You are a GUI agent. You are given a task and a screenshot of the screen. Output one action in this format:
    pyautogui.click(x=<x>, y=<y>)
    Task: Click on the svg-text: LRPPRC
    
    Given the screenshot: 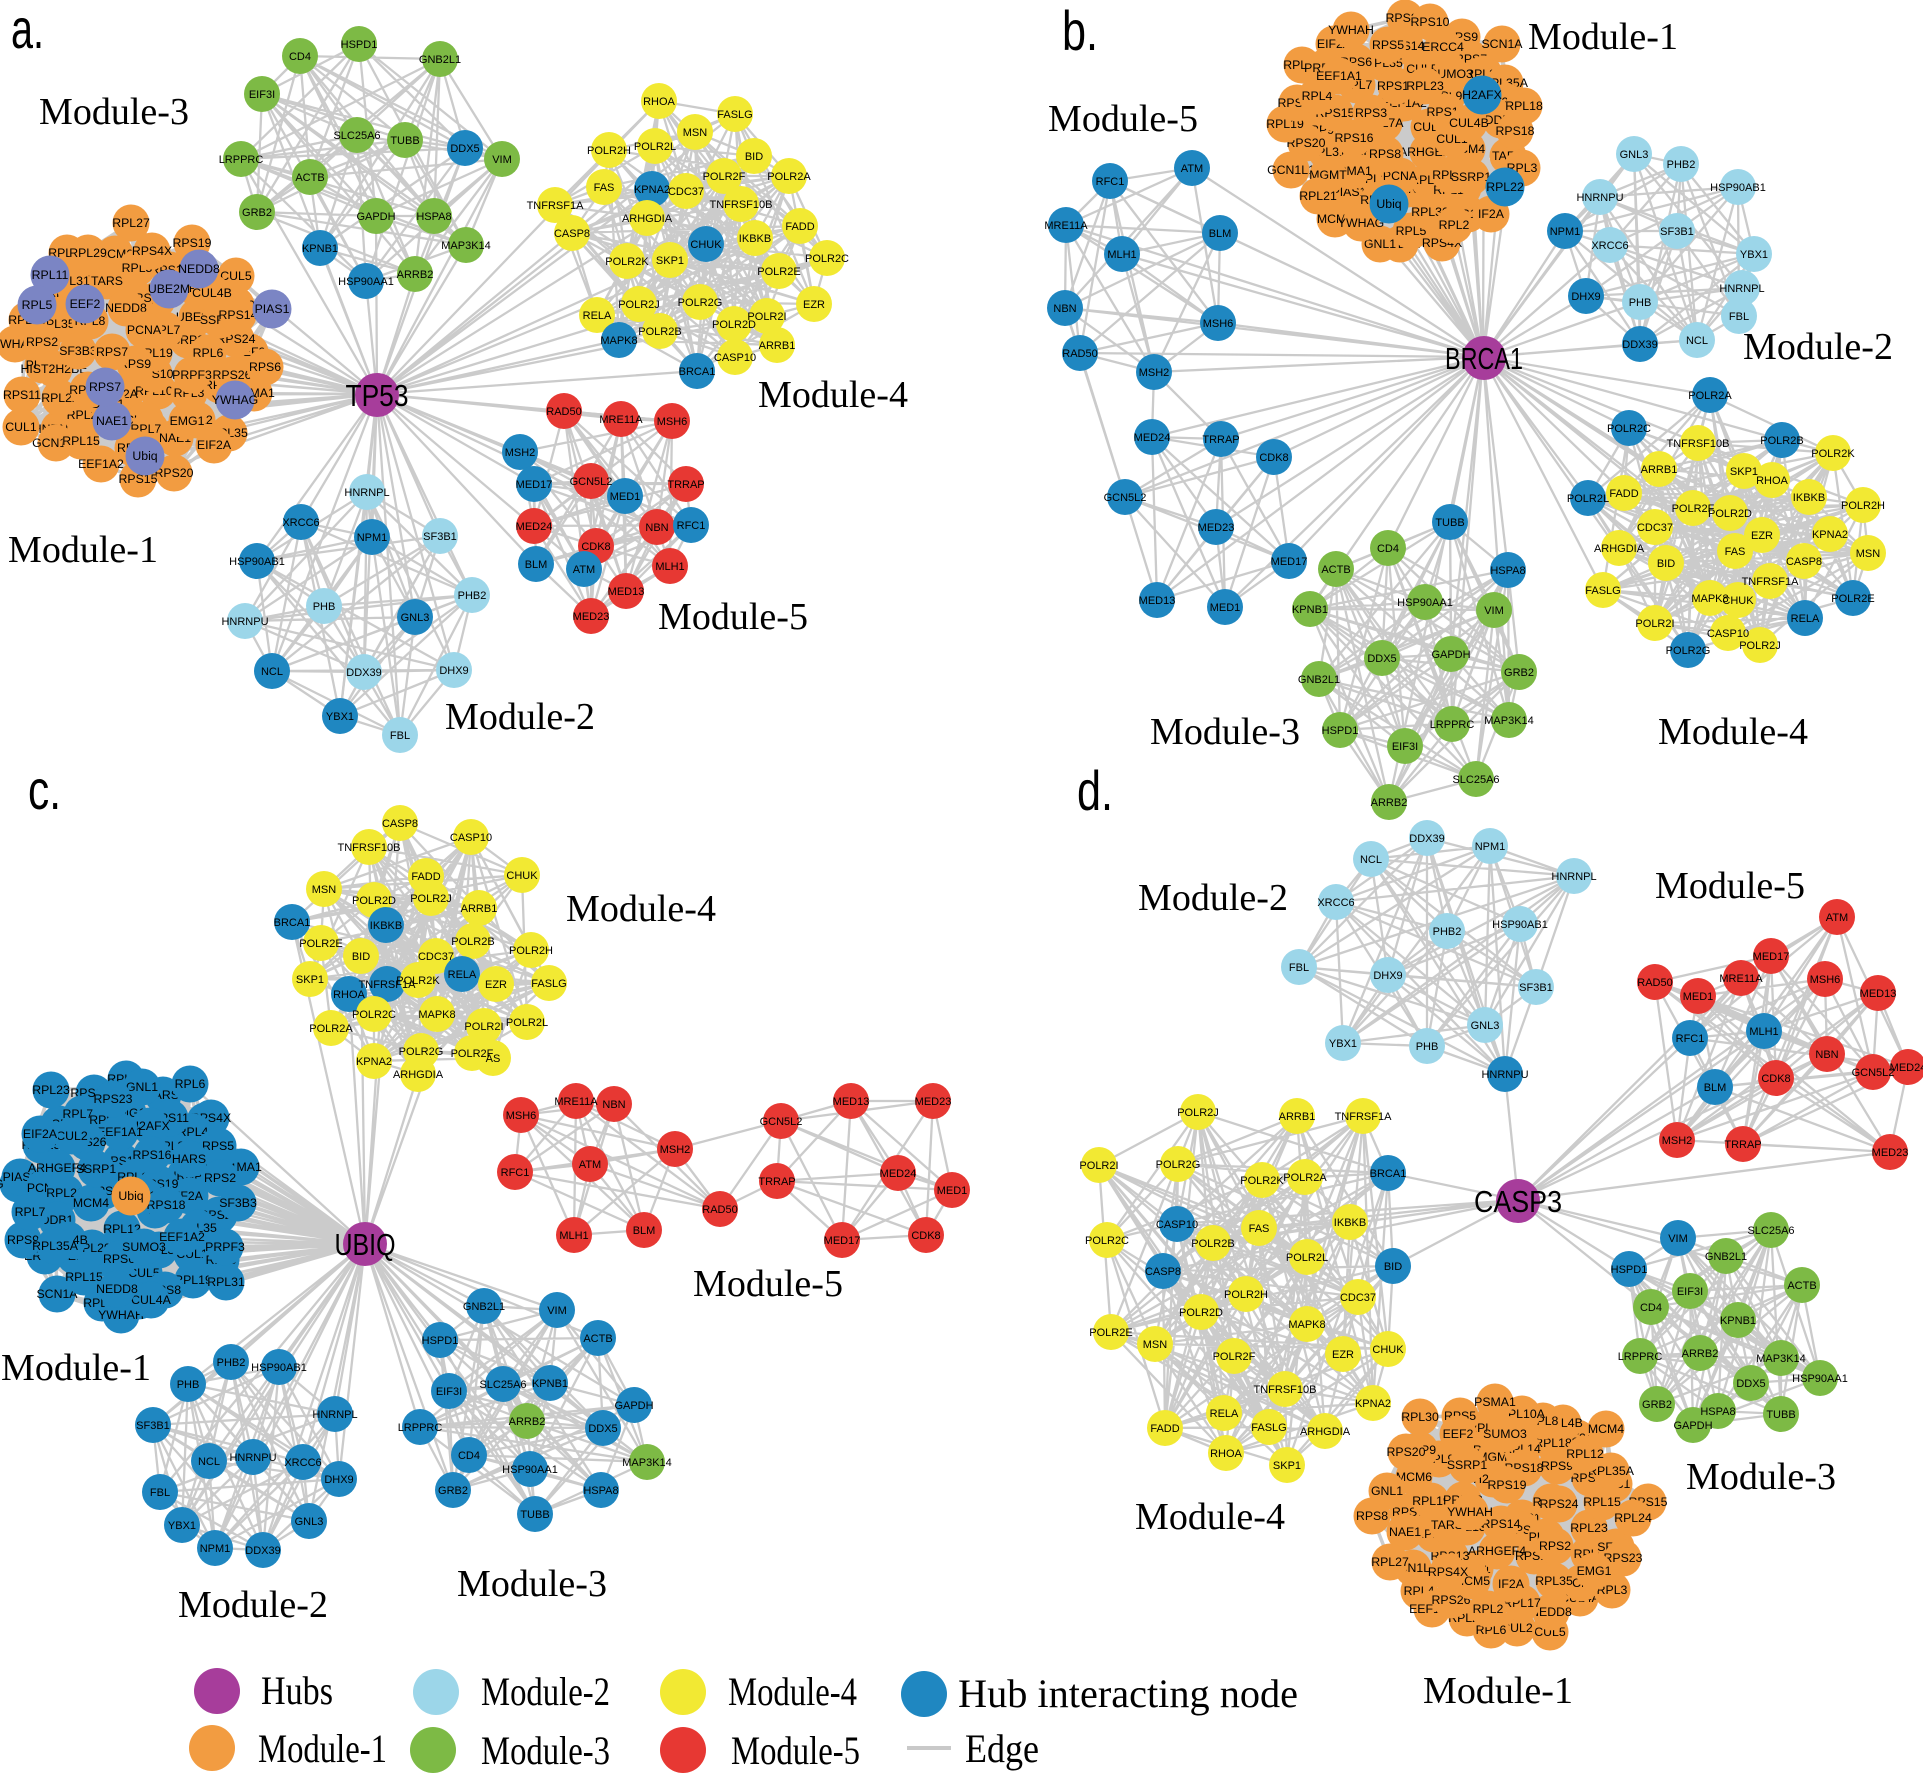 What is the action you would take?
    pyautogui.click(x=420, y=1428)
    